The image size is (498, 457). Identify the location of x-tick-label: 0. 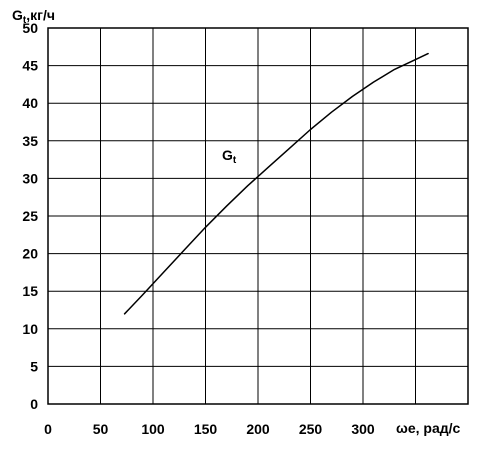
(48, 429).